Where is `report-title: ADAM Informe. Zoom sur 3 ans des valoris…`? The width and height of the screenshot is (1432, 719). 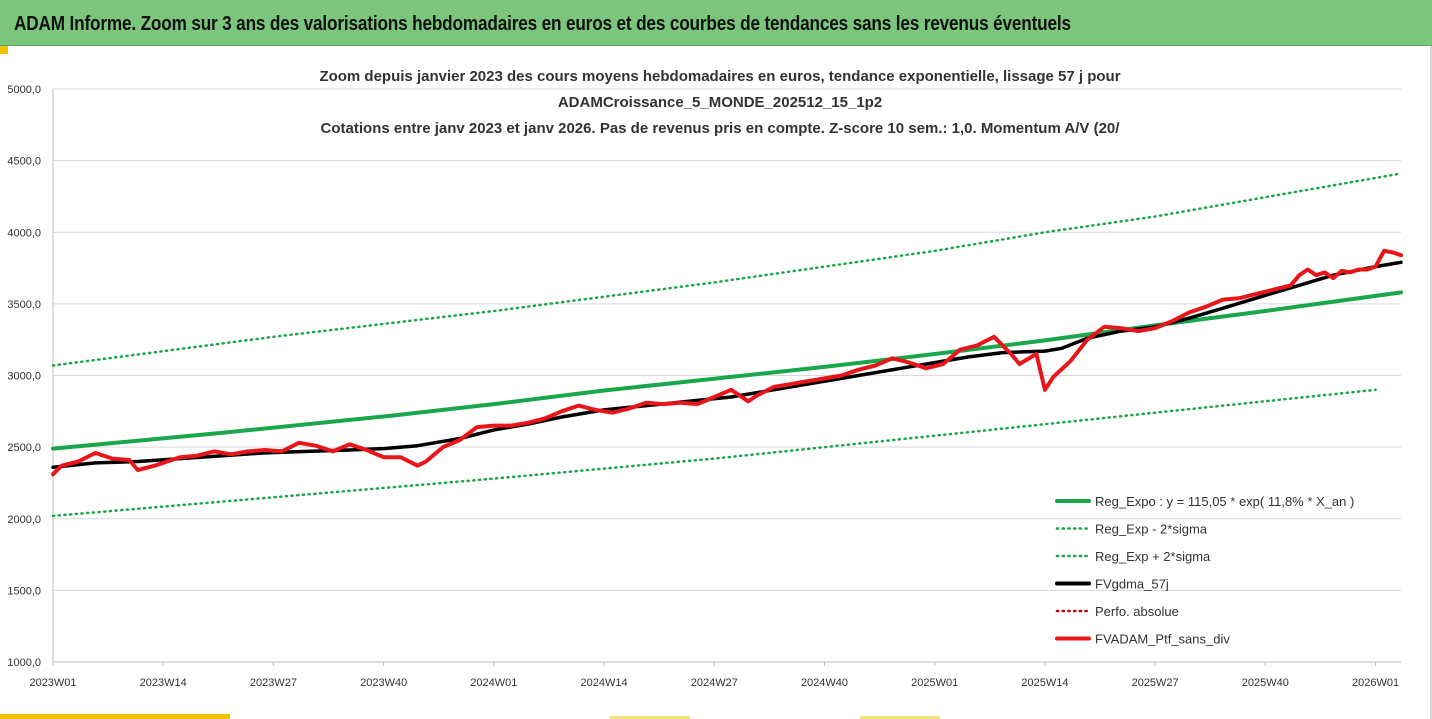
report-title: ADAM Informe. Zoom sur 3 ans des valoris… is located at coordinates (542, 24).